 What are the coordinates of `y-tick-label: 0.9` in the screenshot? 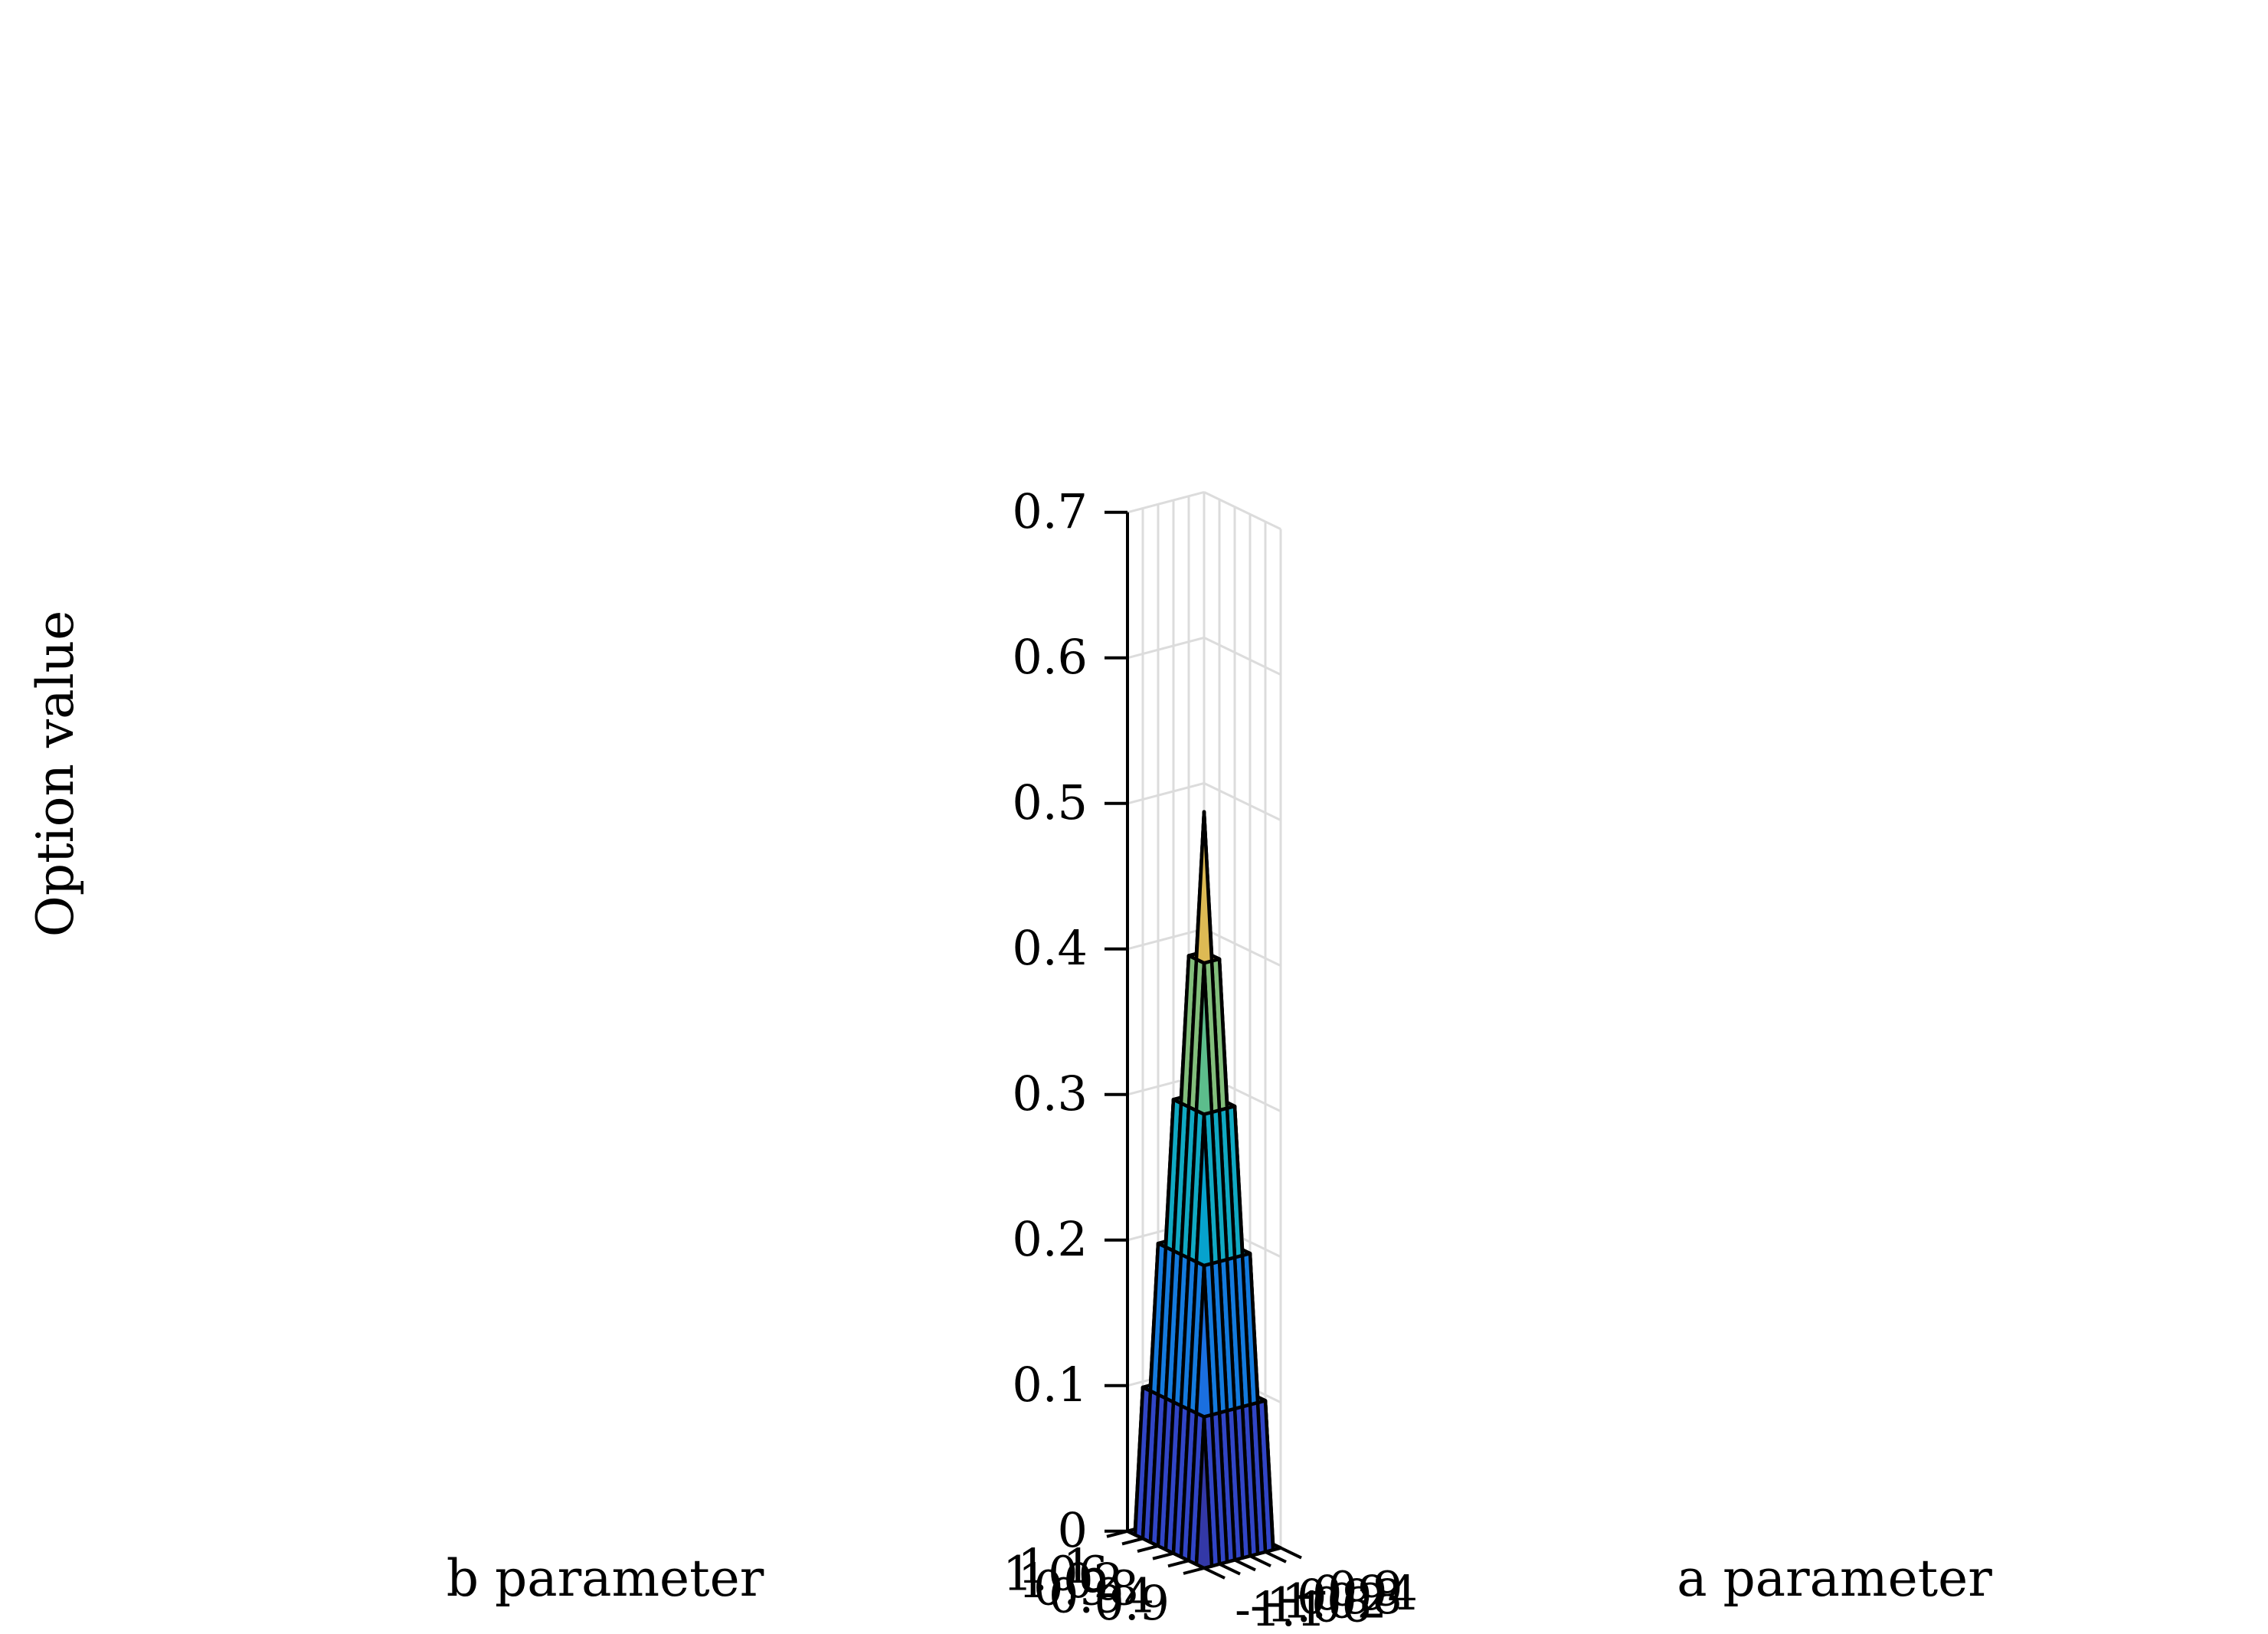 It's located at (1132, 1603).